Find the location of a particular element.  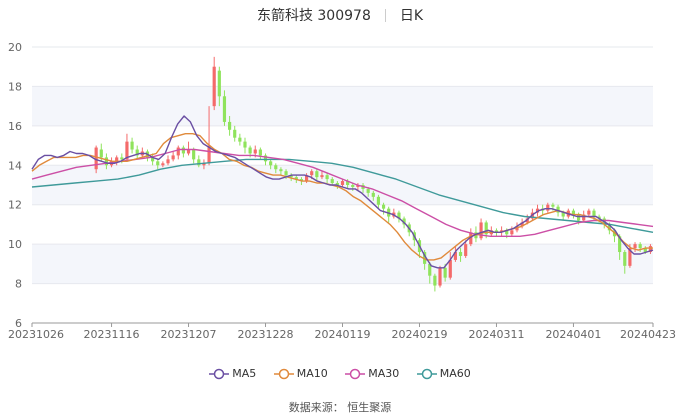

ma60-legend-icon is located at coordinates (426, 374).